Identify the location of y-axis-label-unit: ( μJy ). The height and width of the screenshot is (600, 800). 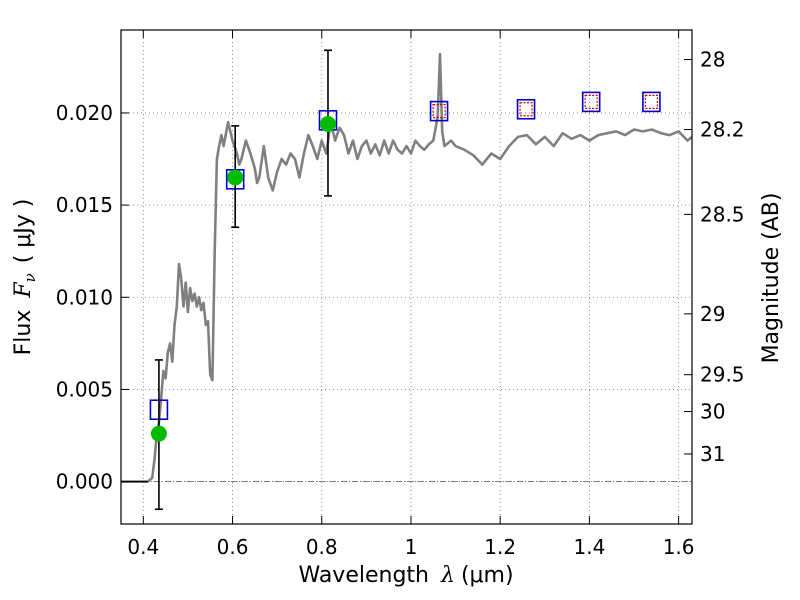
(23, 231).